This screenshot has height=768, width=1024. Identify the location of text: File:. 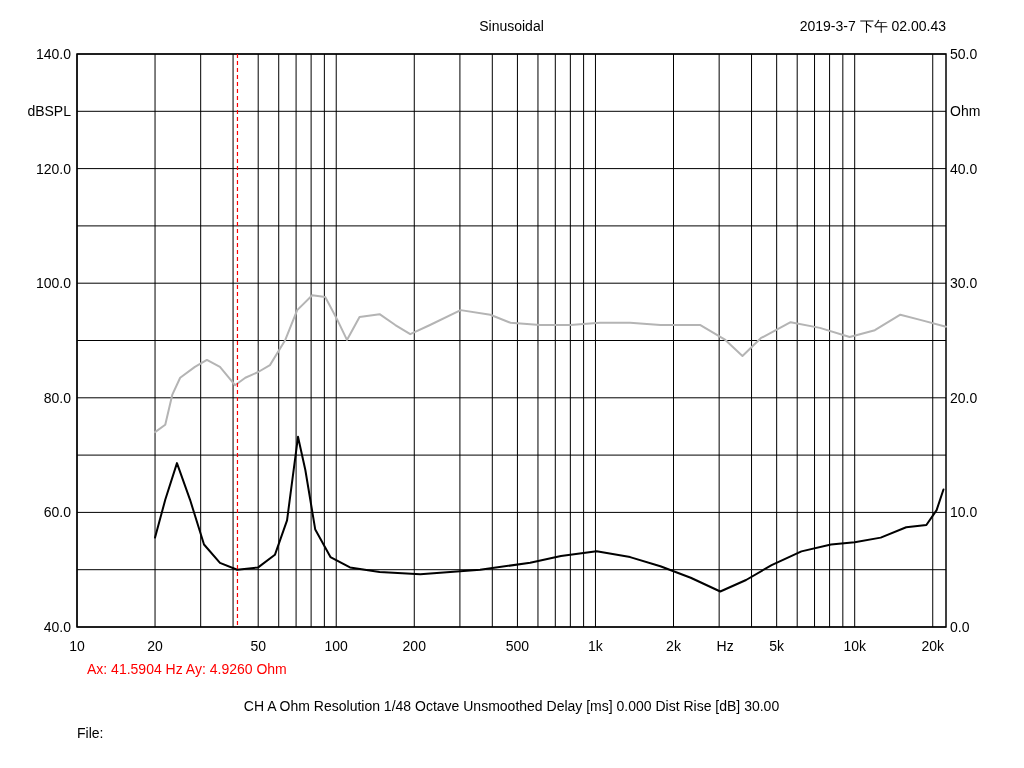
(90, 733).